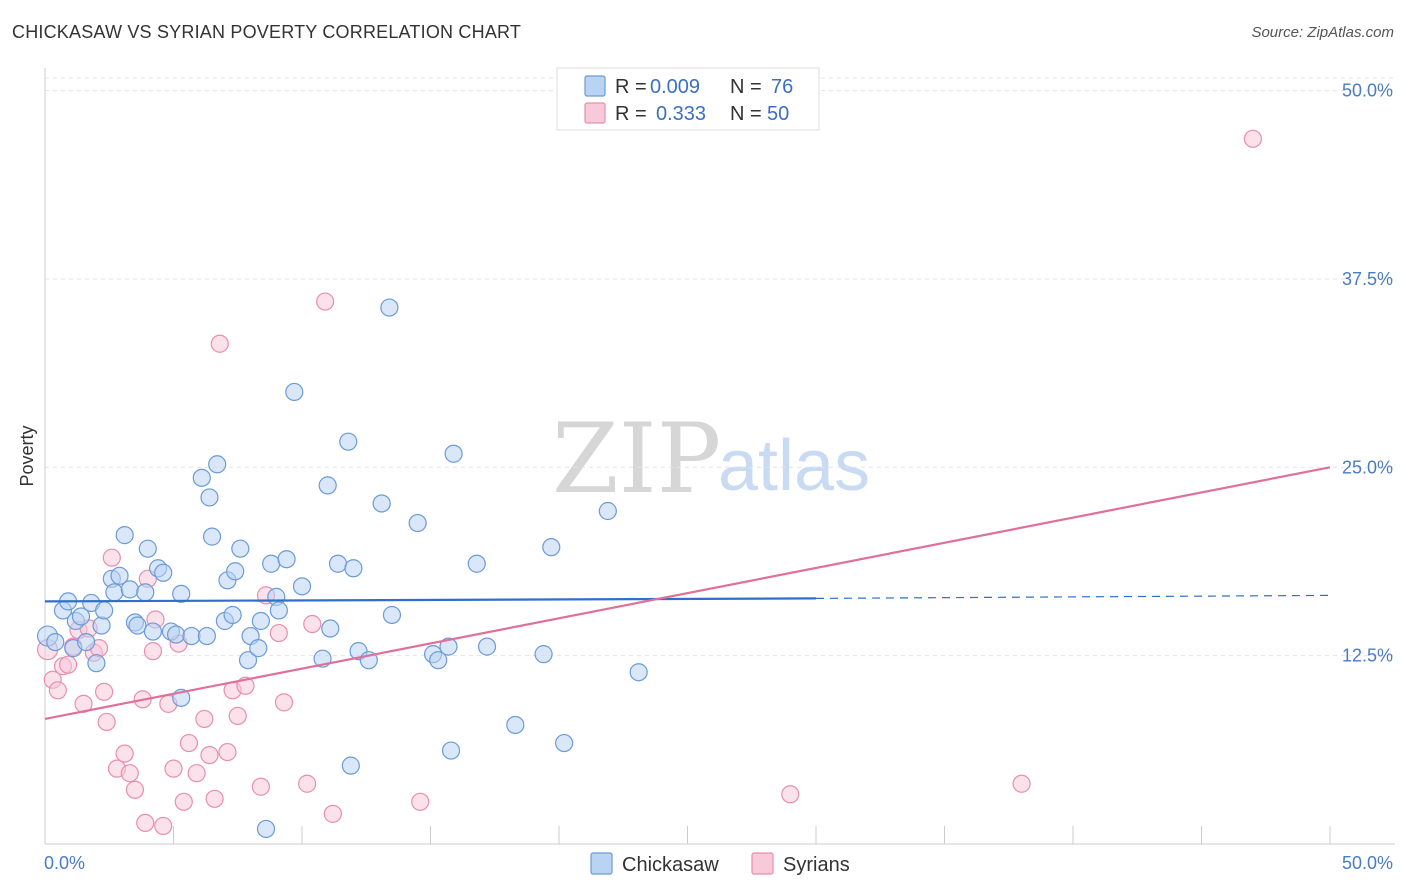  I want to click on legend-swatch-syrians, so click(595, 113).